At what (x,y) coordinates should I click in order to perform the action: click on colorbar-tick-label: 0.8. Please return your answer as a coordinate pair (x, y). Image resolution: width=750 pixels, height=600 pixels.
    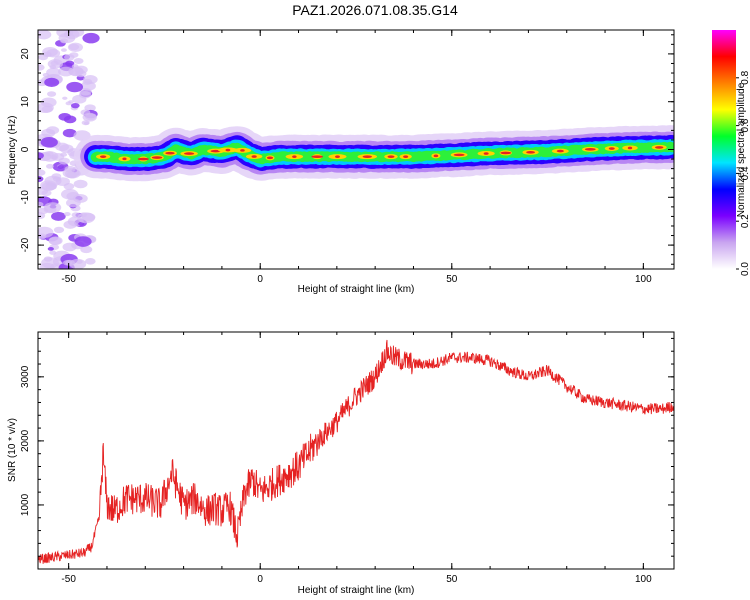
    Looking at the image, I should click on (745, 77).